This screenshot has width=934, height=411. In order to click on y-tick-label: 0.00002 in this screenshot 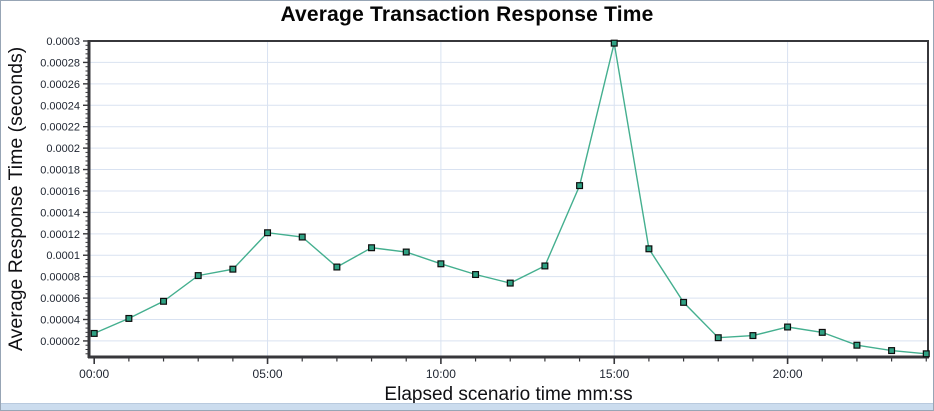, I will do `click(60, 342)`.